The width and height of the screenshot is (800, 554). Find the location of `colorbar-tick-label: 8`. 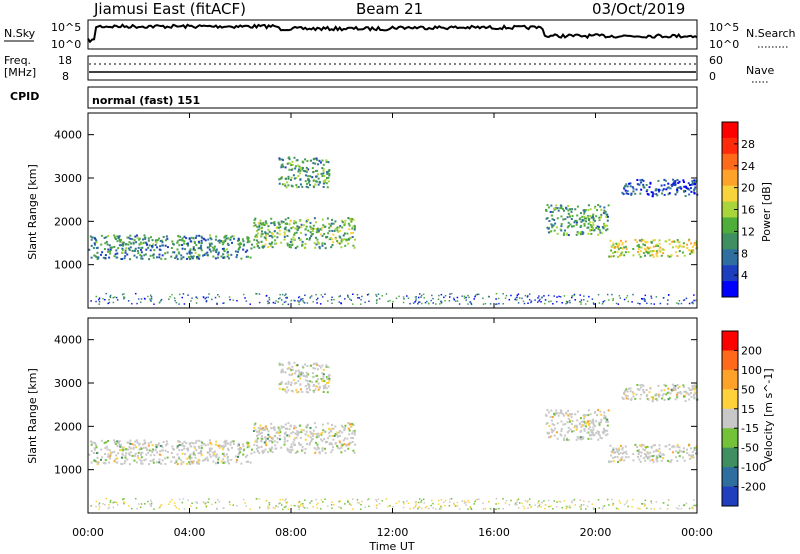

colorbar-tick-label: 8 is located at coordinates (744, 253).